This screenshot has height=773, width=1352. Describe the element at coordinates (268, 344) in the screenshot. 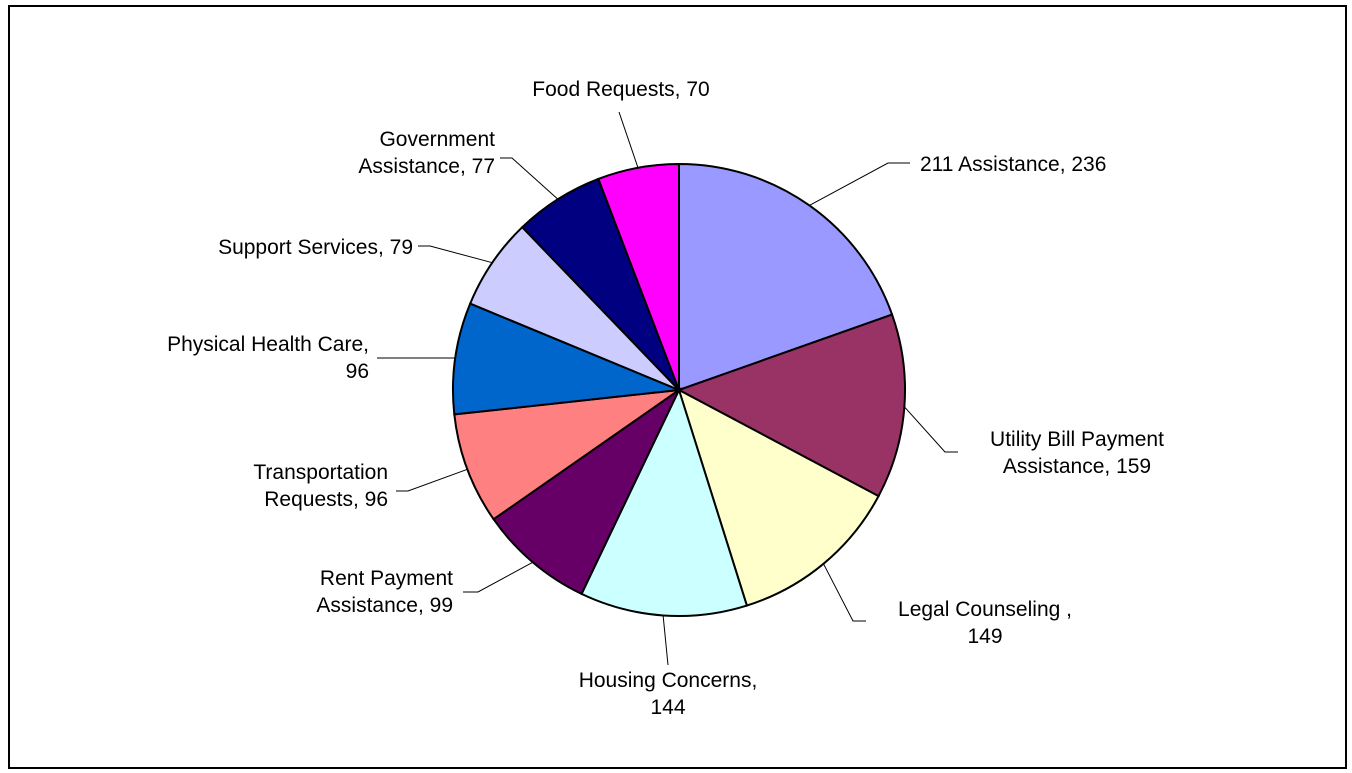

I see `slice-label-line: Physical Health Care,` at that location.